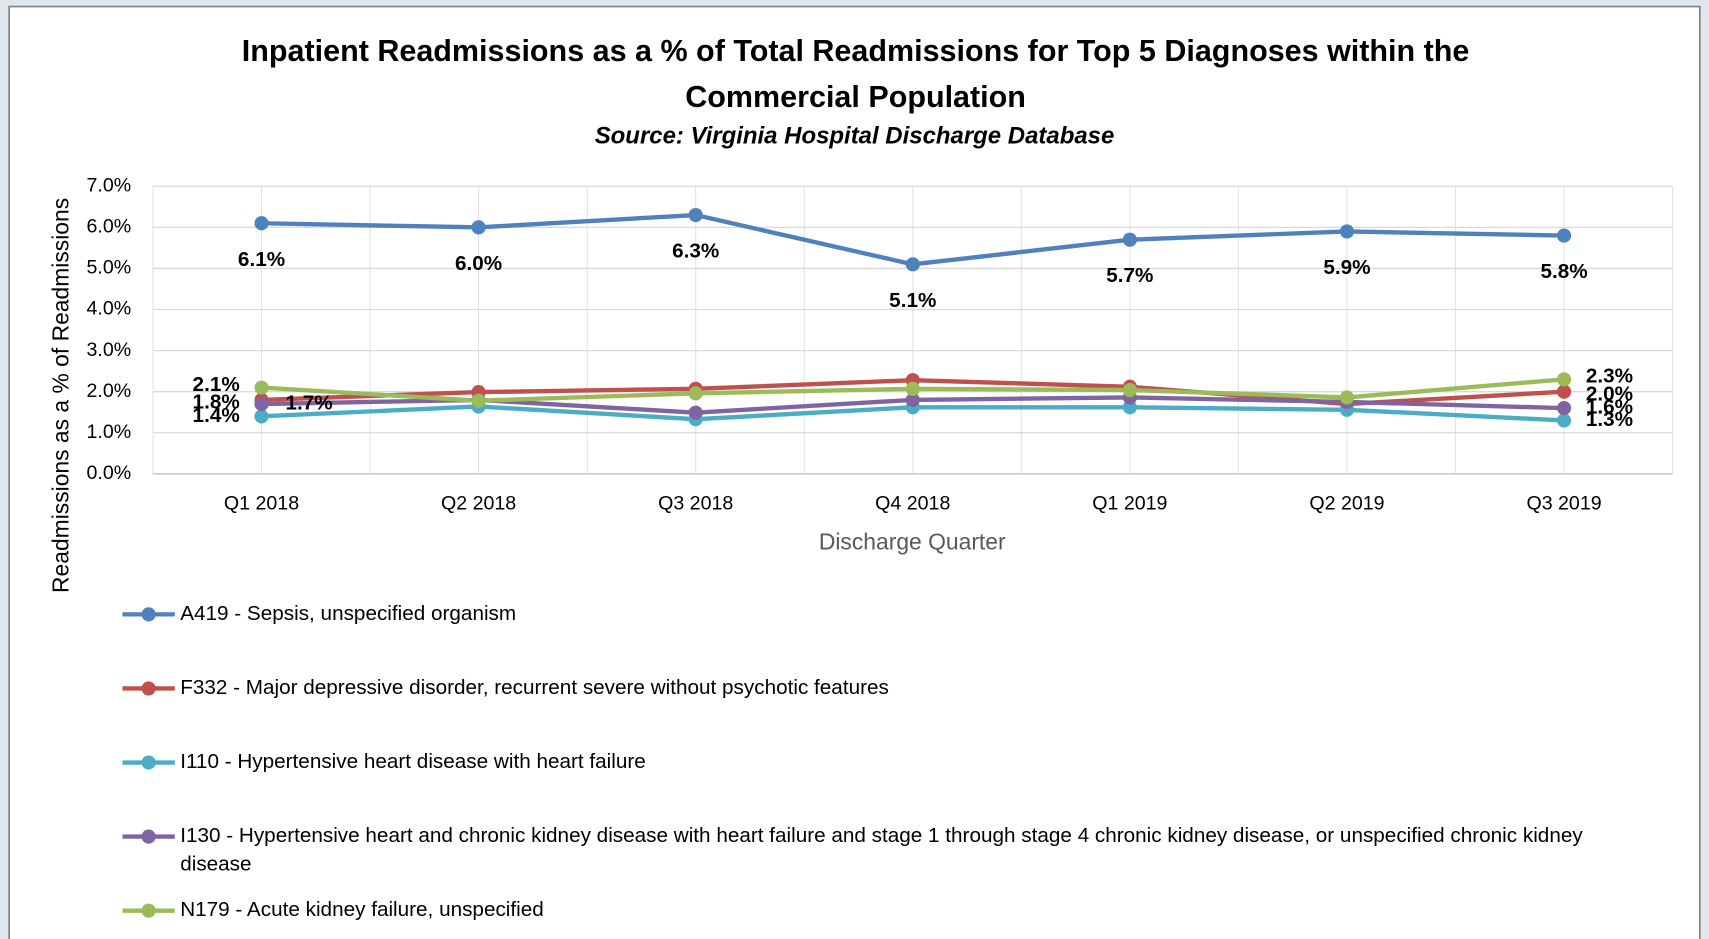 Image resolution: width=1709 pixels, height=939 pixels. Describe the element at coordinates (912, 300) in the screenshot. I see `data-label: 5.1%` at that location.